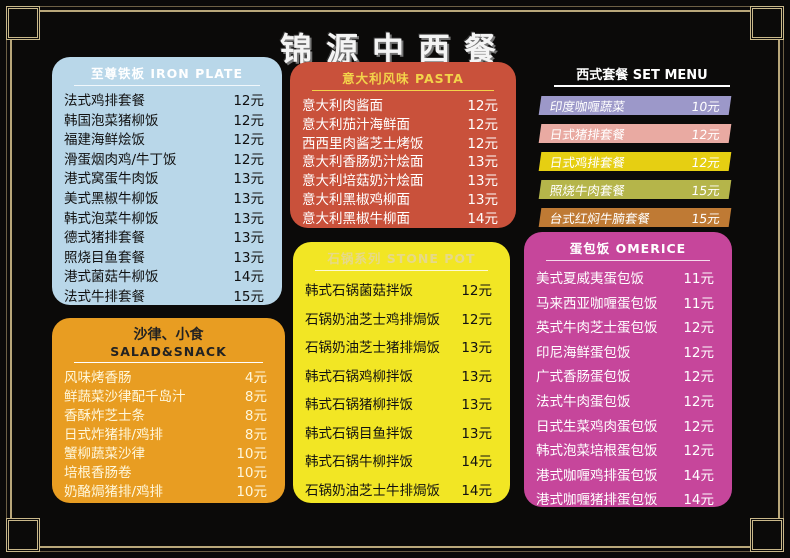  Describe the element at coordinates (167, 259) in the screenshot. I see `menu-item: 照烧目鱼套餐 13元` at that location.